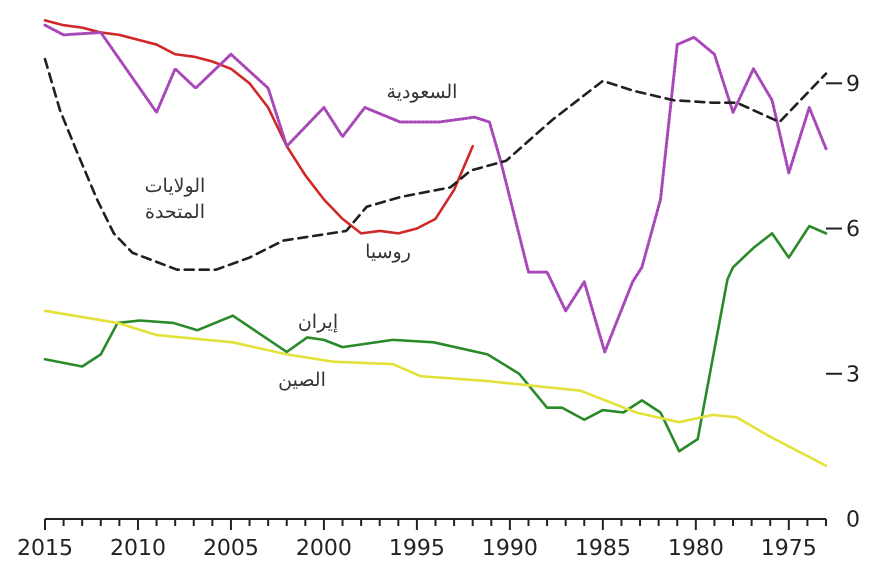 This screenshot has height=570, width=874. Describe the element at coordinates (230, 548) in the screenshot. I see `x-tick-label: 2005` at that location.